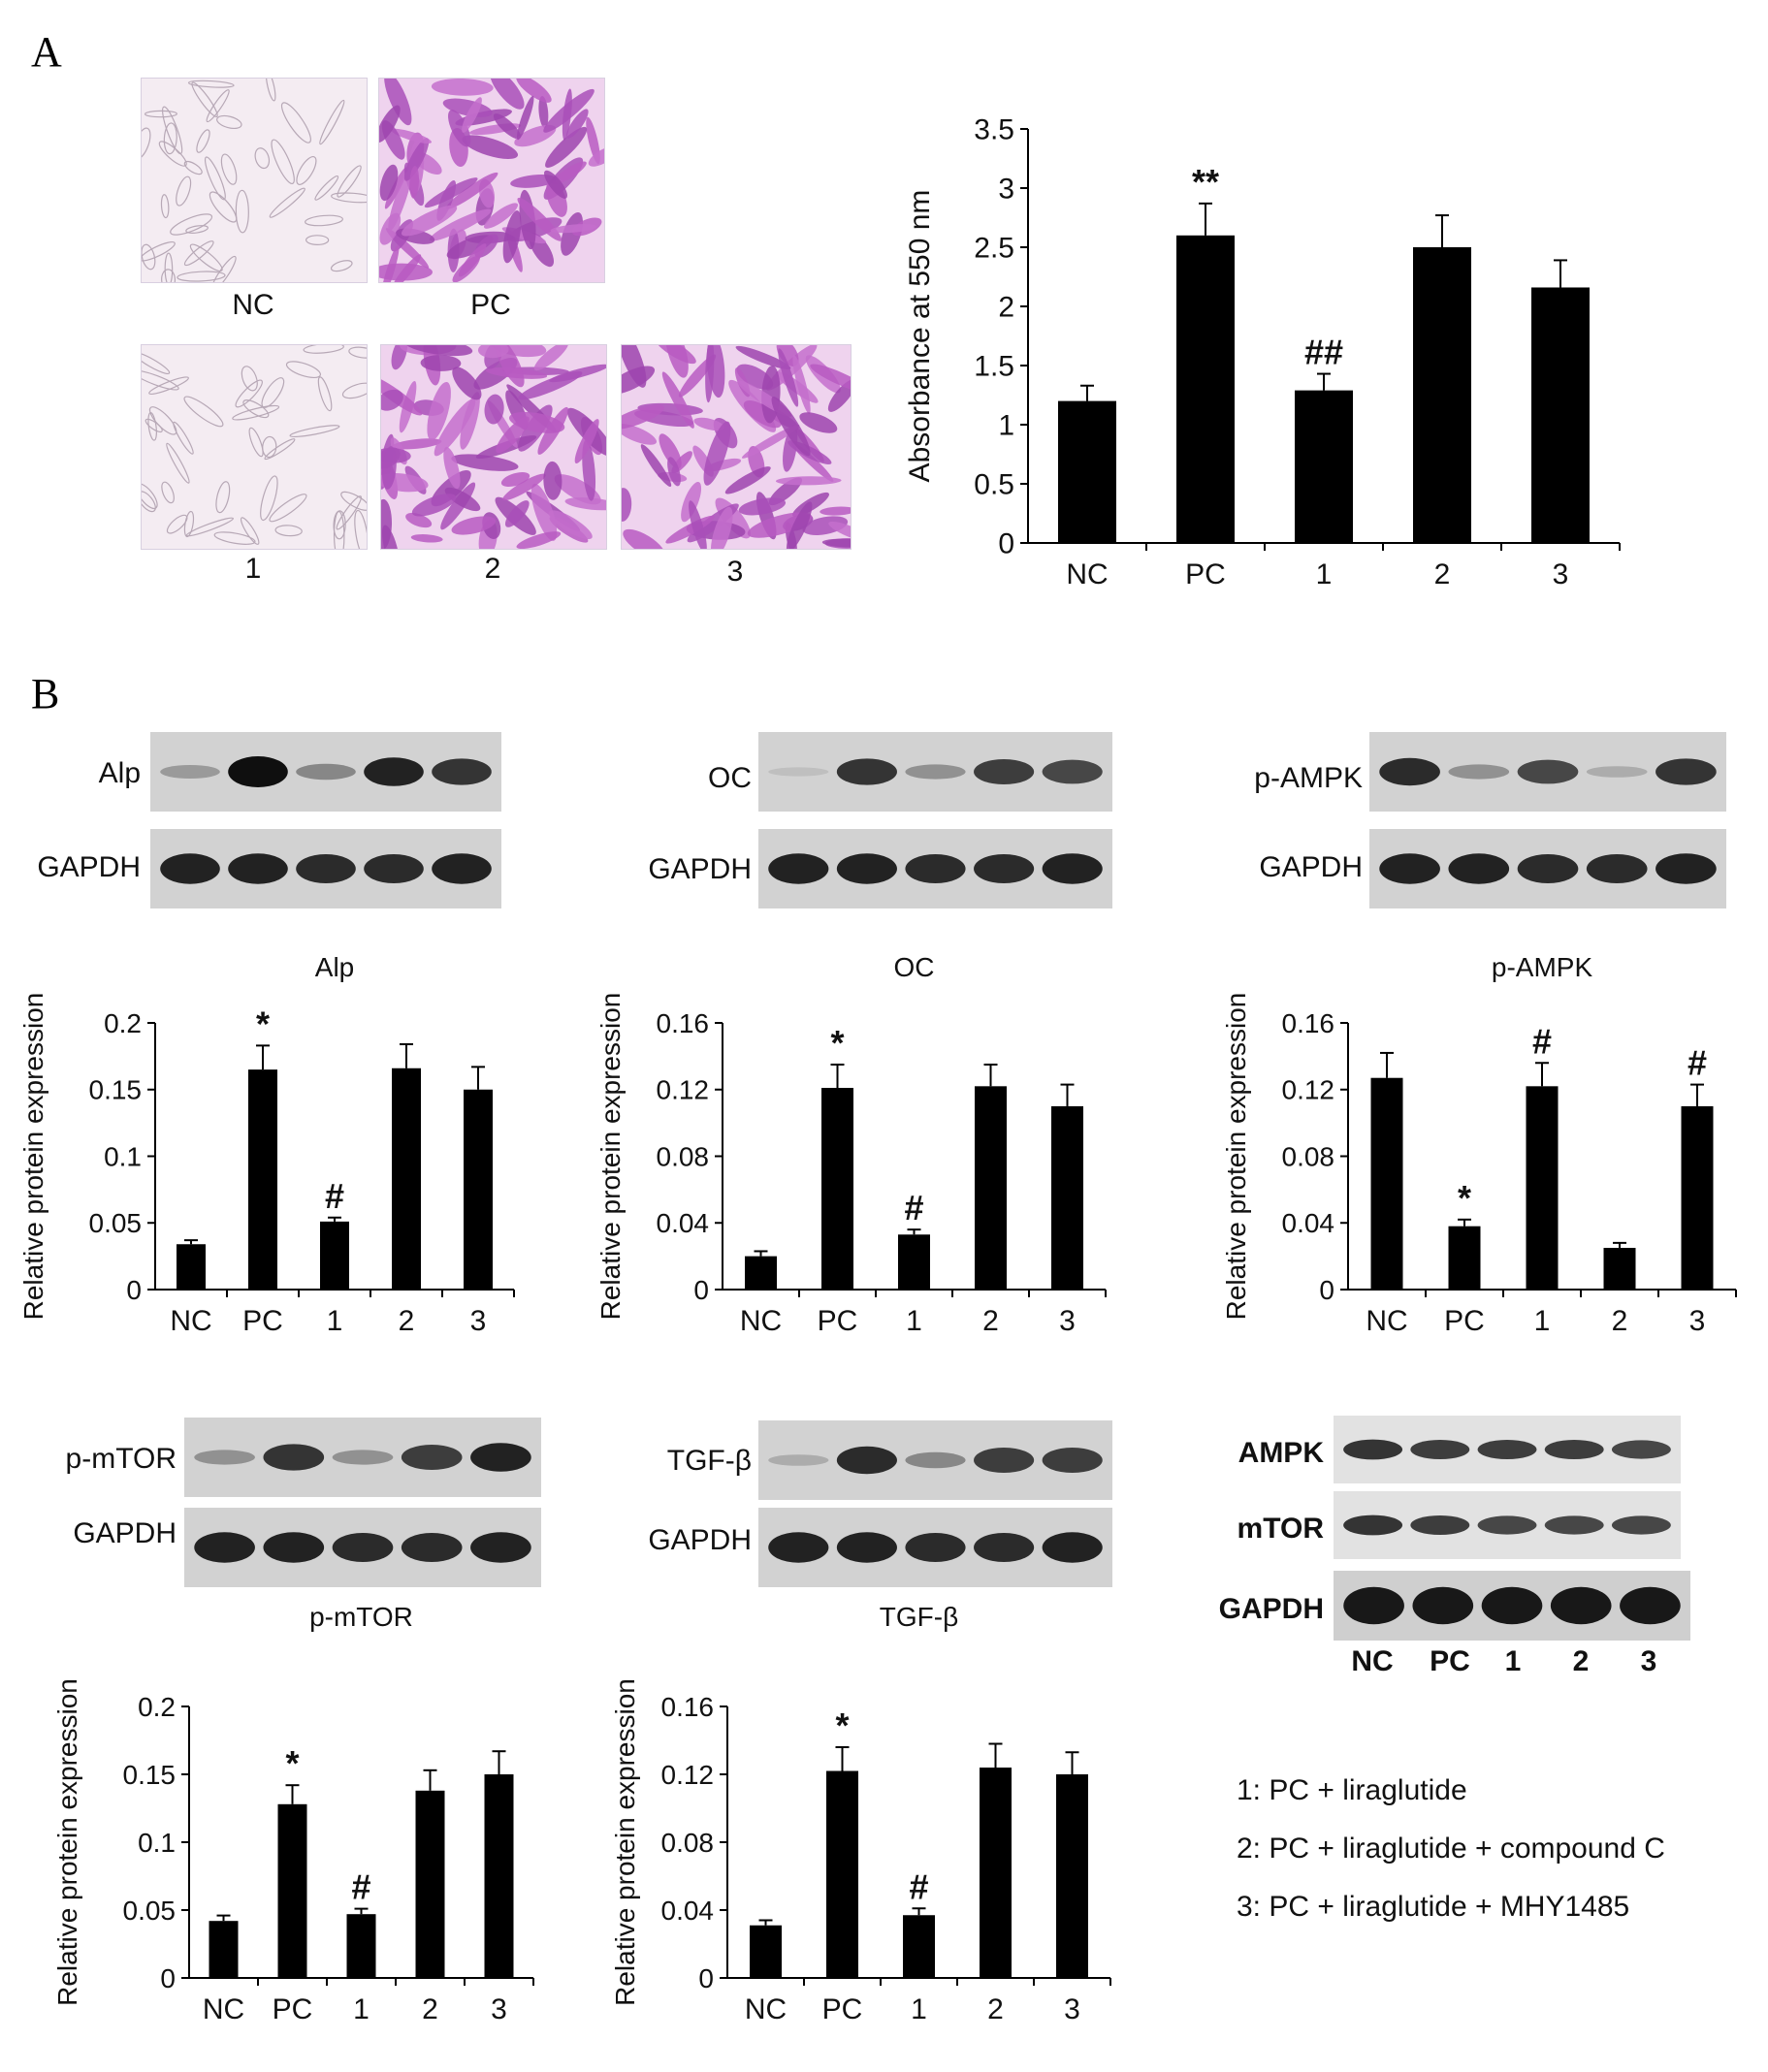  I want to click on blot-label-gapdh: GAPDH, so click(1271, 1609).